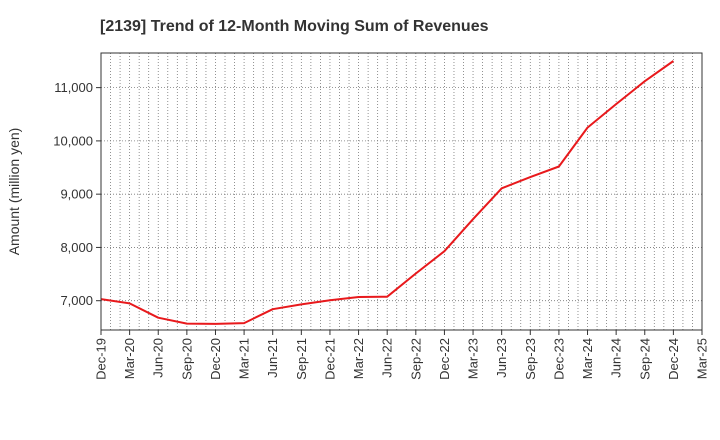 This screenshot has width=720, height=440. What do you see at coordinates (587, 358) in the screenshot?
I see `x-tick-label: Mar-24` at bounding box center [587, 358].